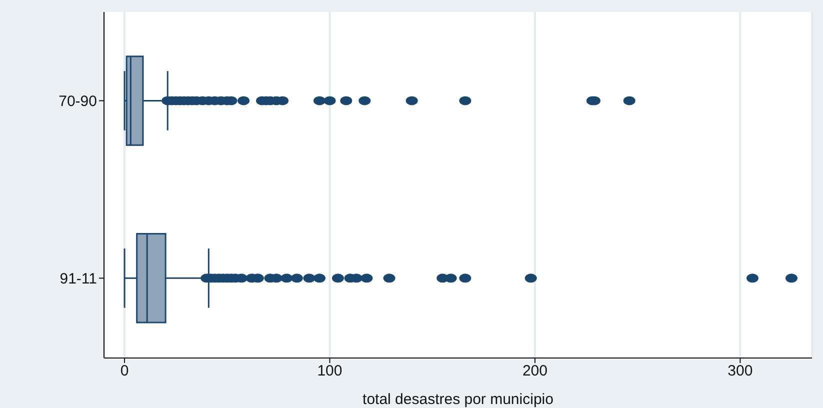 This screenshot has width=823, height=408. What do you see at coordinates (329, 371) in the screenshot?
I see `x-tick-label: 100` at bounding box center [329, 371].